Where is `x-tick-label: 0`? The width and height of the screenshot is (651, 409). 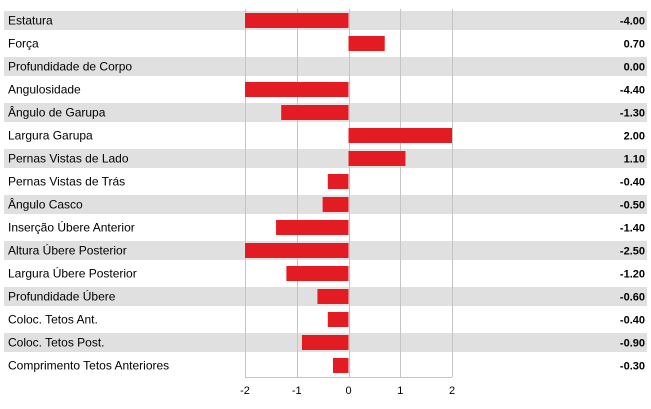 x-tick-label: 0 is located at coordinates (348, 391).